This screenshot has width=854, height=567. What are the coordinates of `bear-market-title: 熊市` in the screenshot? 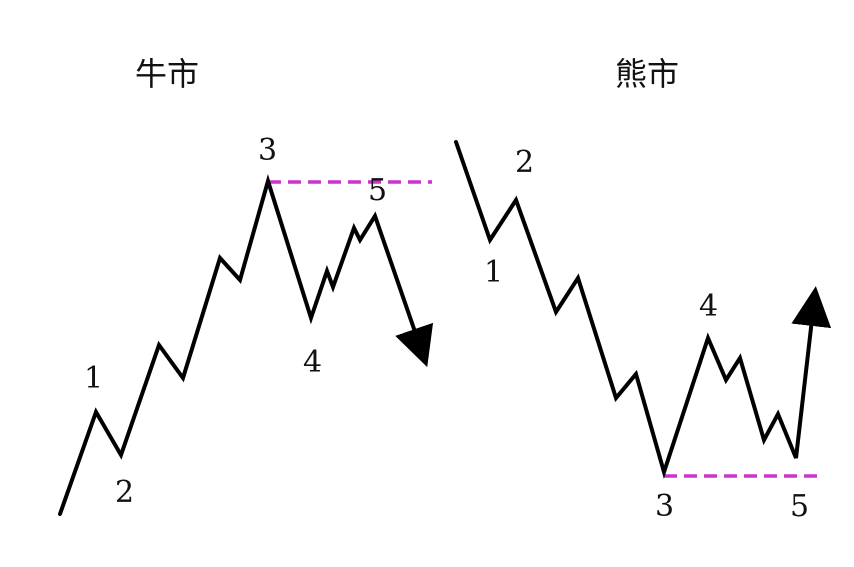 It's located at (647, 74).